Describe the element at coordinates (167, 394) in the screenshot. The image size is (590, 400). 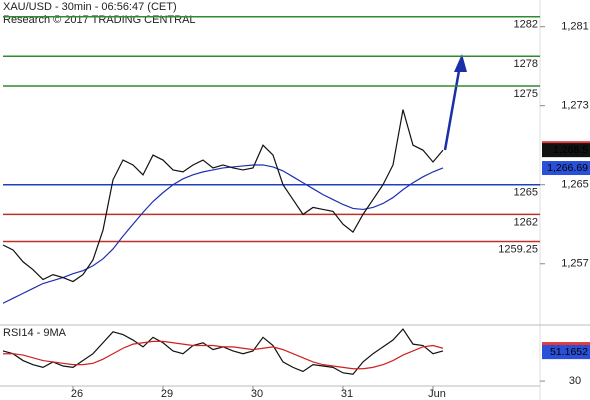
I see `x-tick-label: 29` at that location.